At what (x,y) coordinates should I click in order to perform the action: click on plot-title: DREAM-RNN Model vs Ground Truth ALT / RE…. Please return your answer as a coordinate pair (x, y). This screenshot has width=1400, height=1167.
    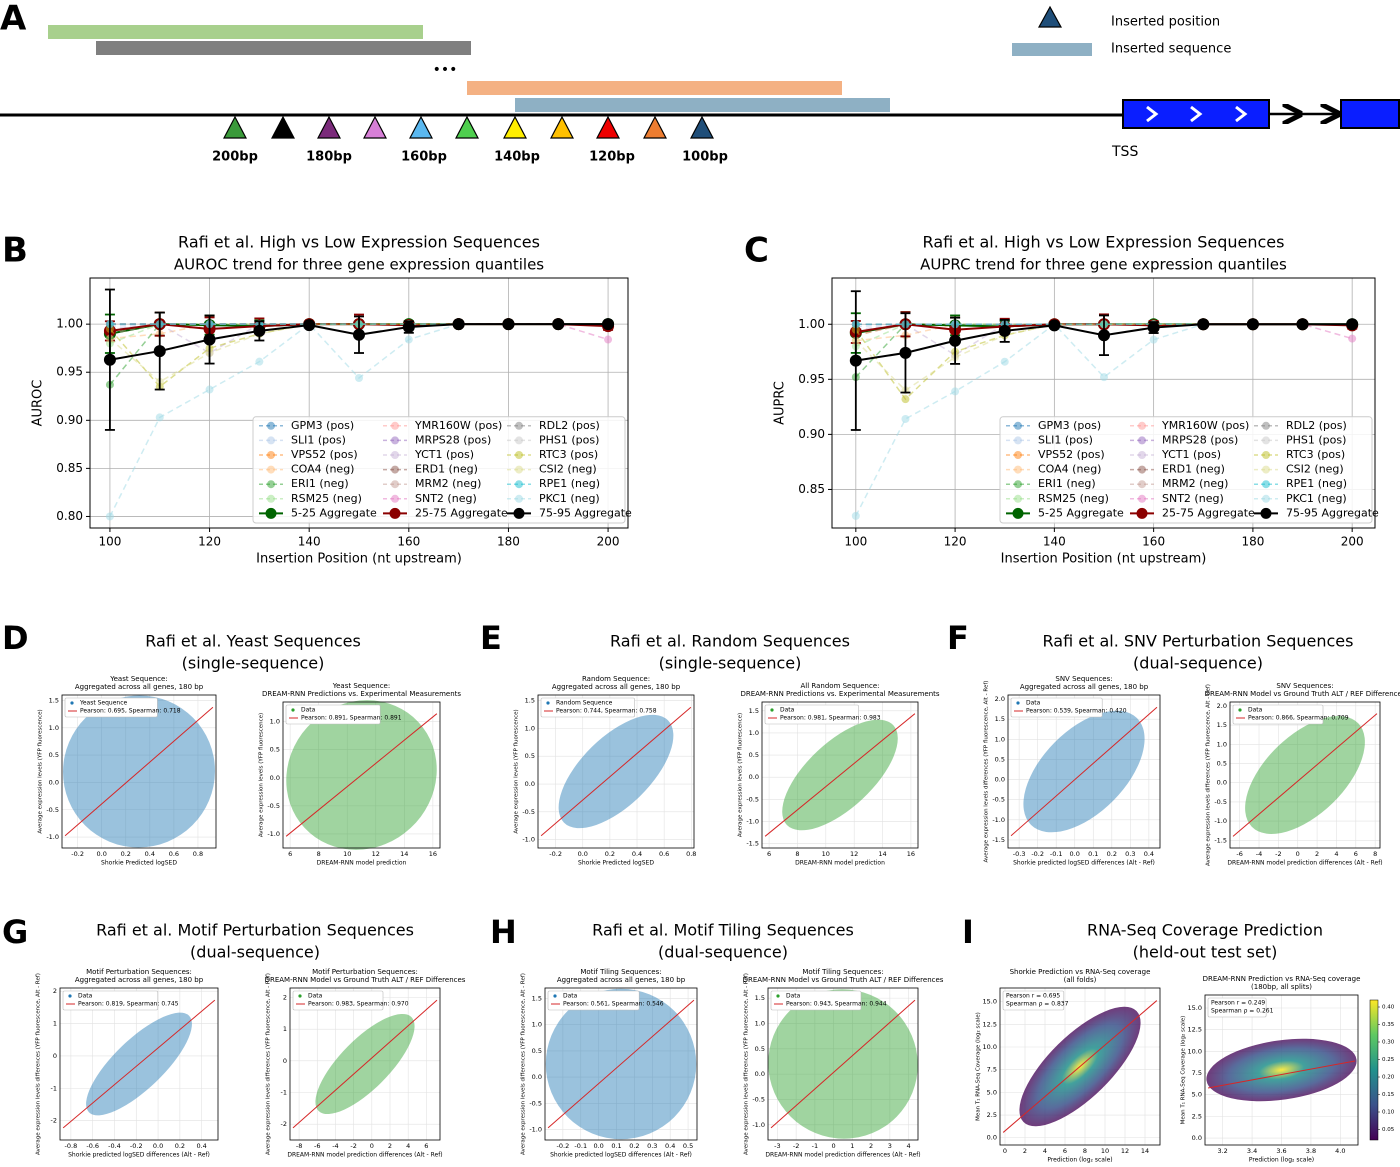
    Looking at the image, I should click on (365, 980).